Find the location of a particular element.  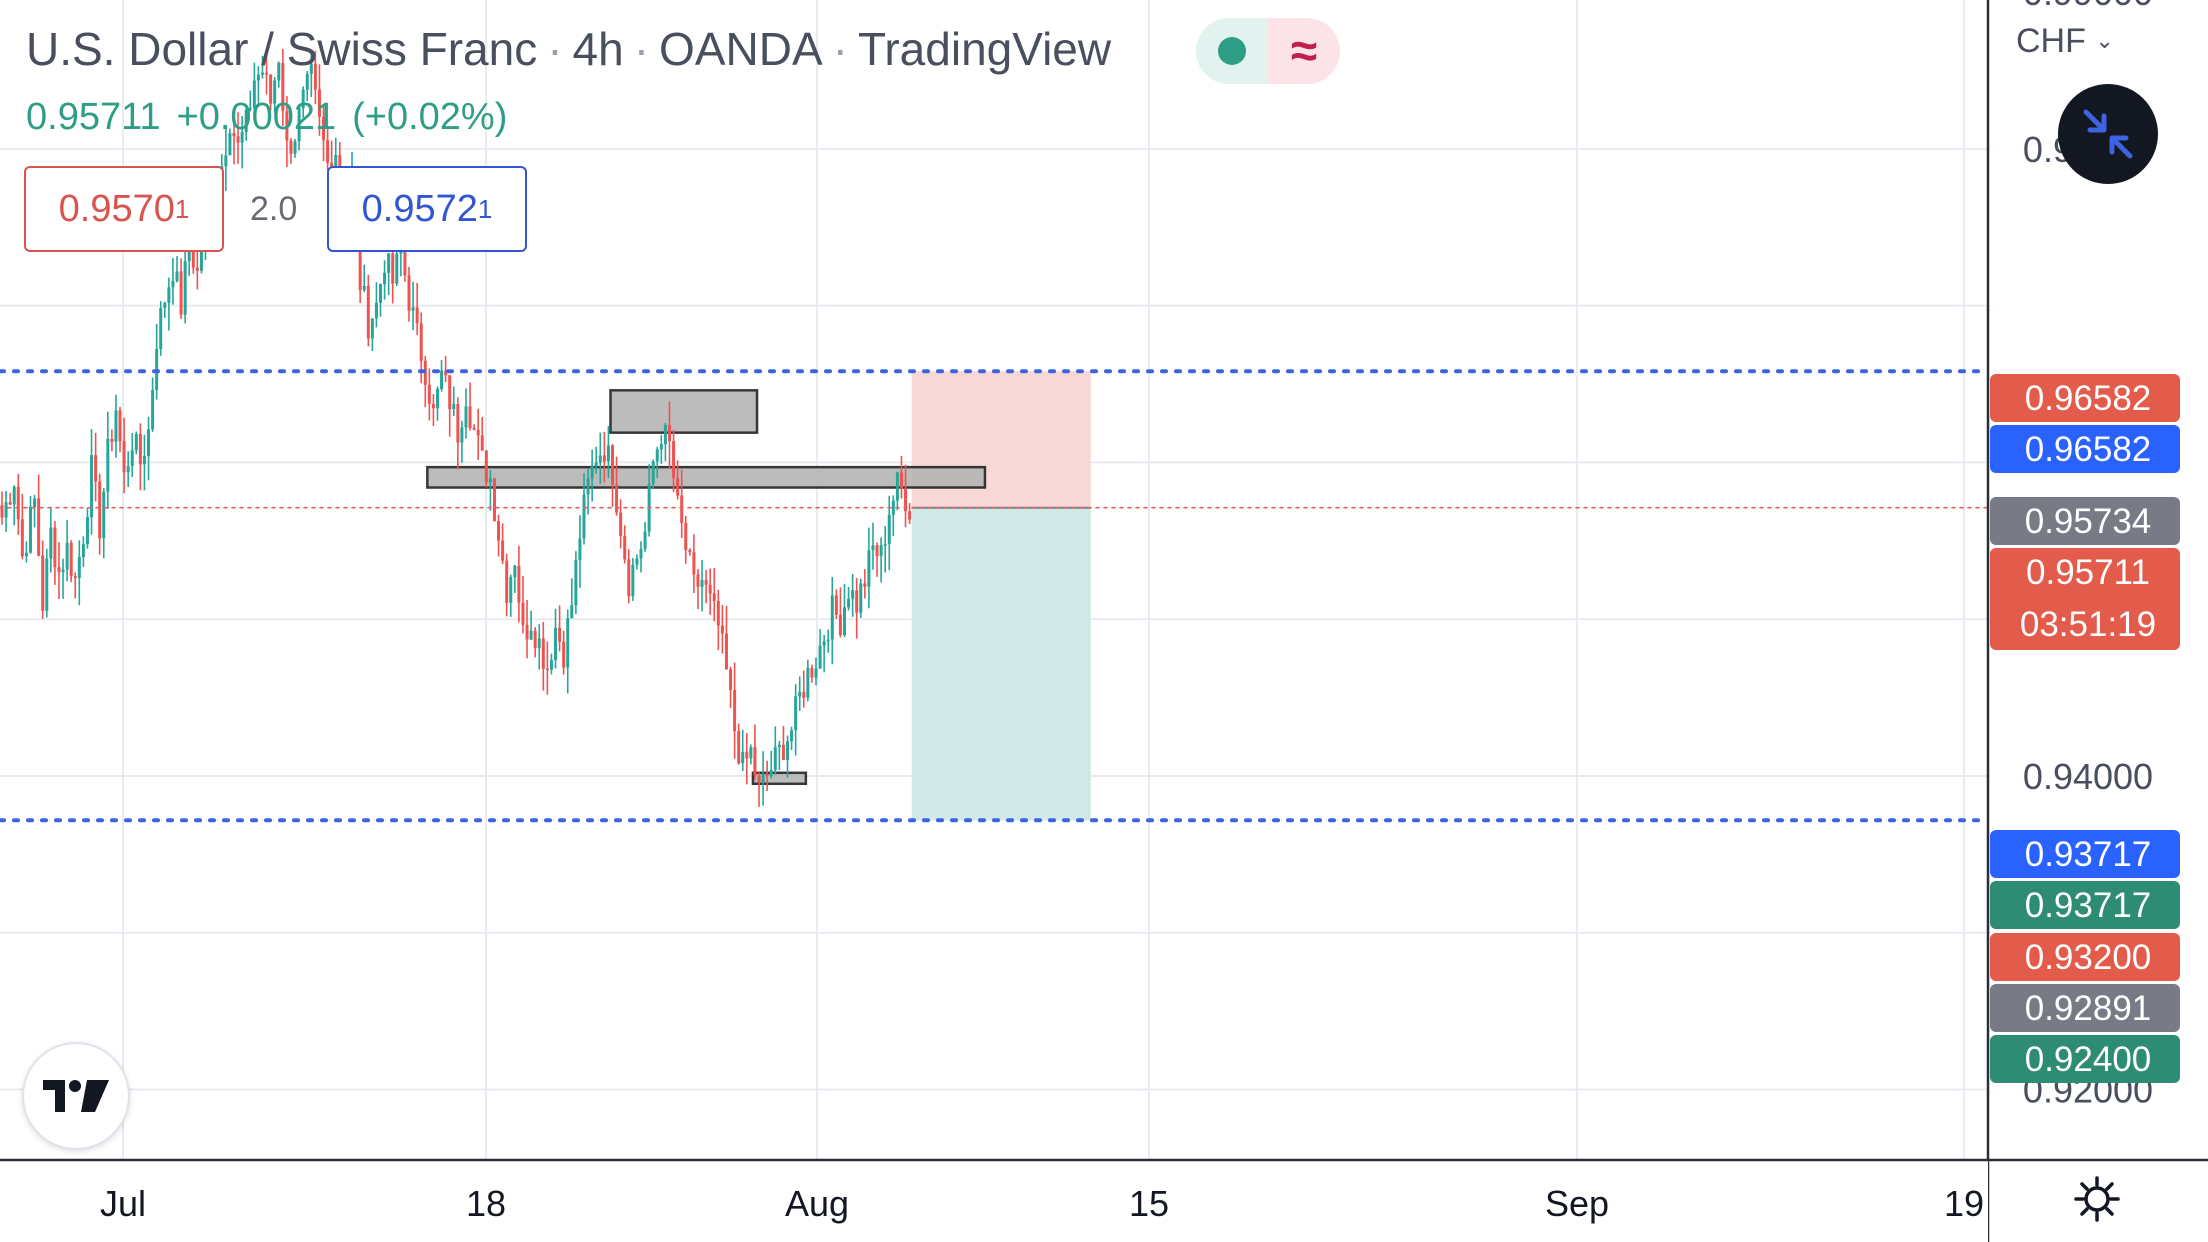

market-status-pill: ≈ is located at coordinates (1268, 51).